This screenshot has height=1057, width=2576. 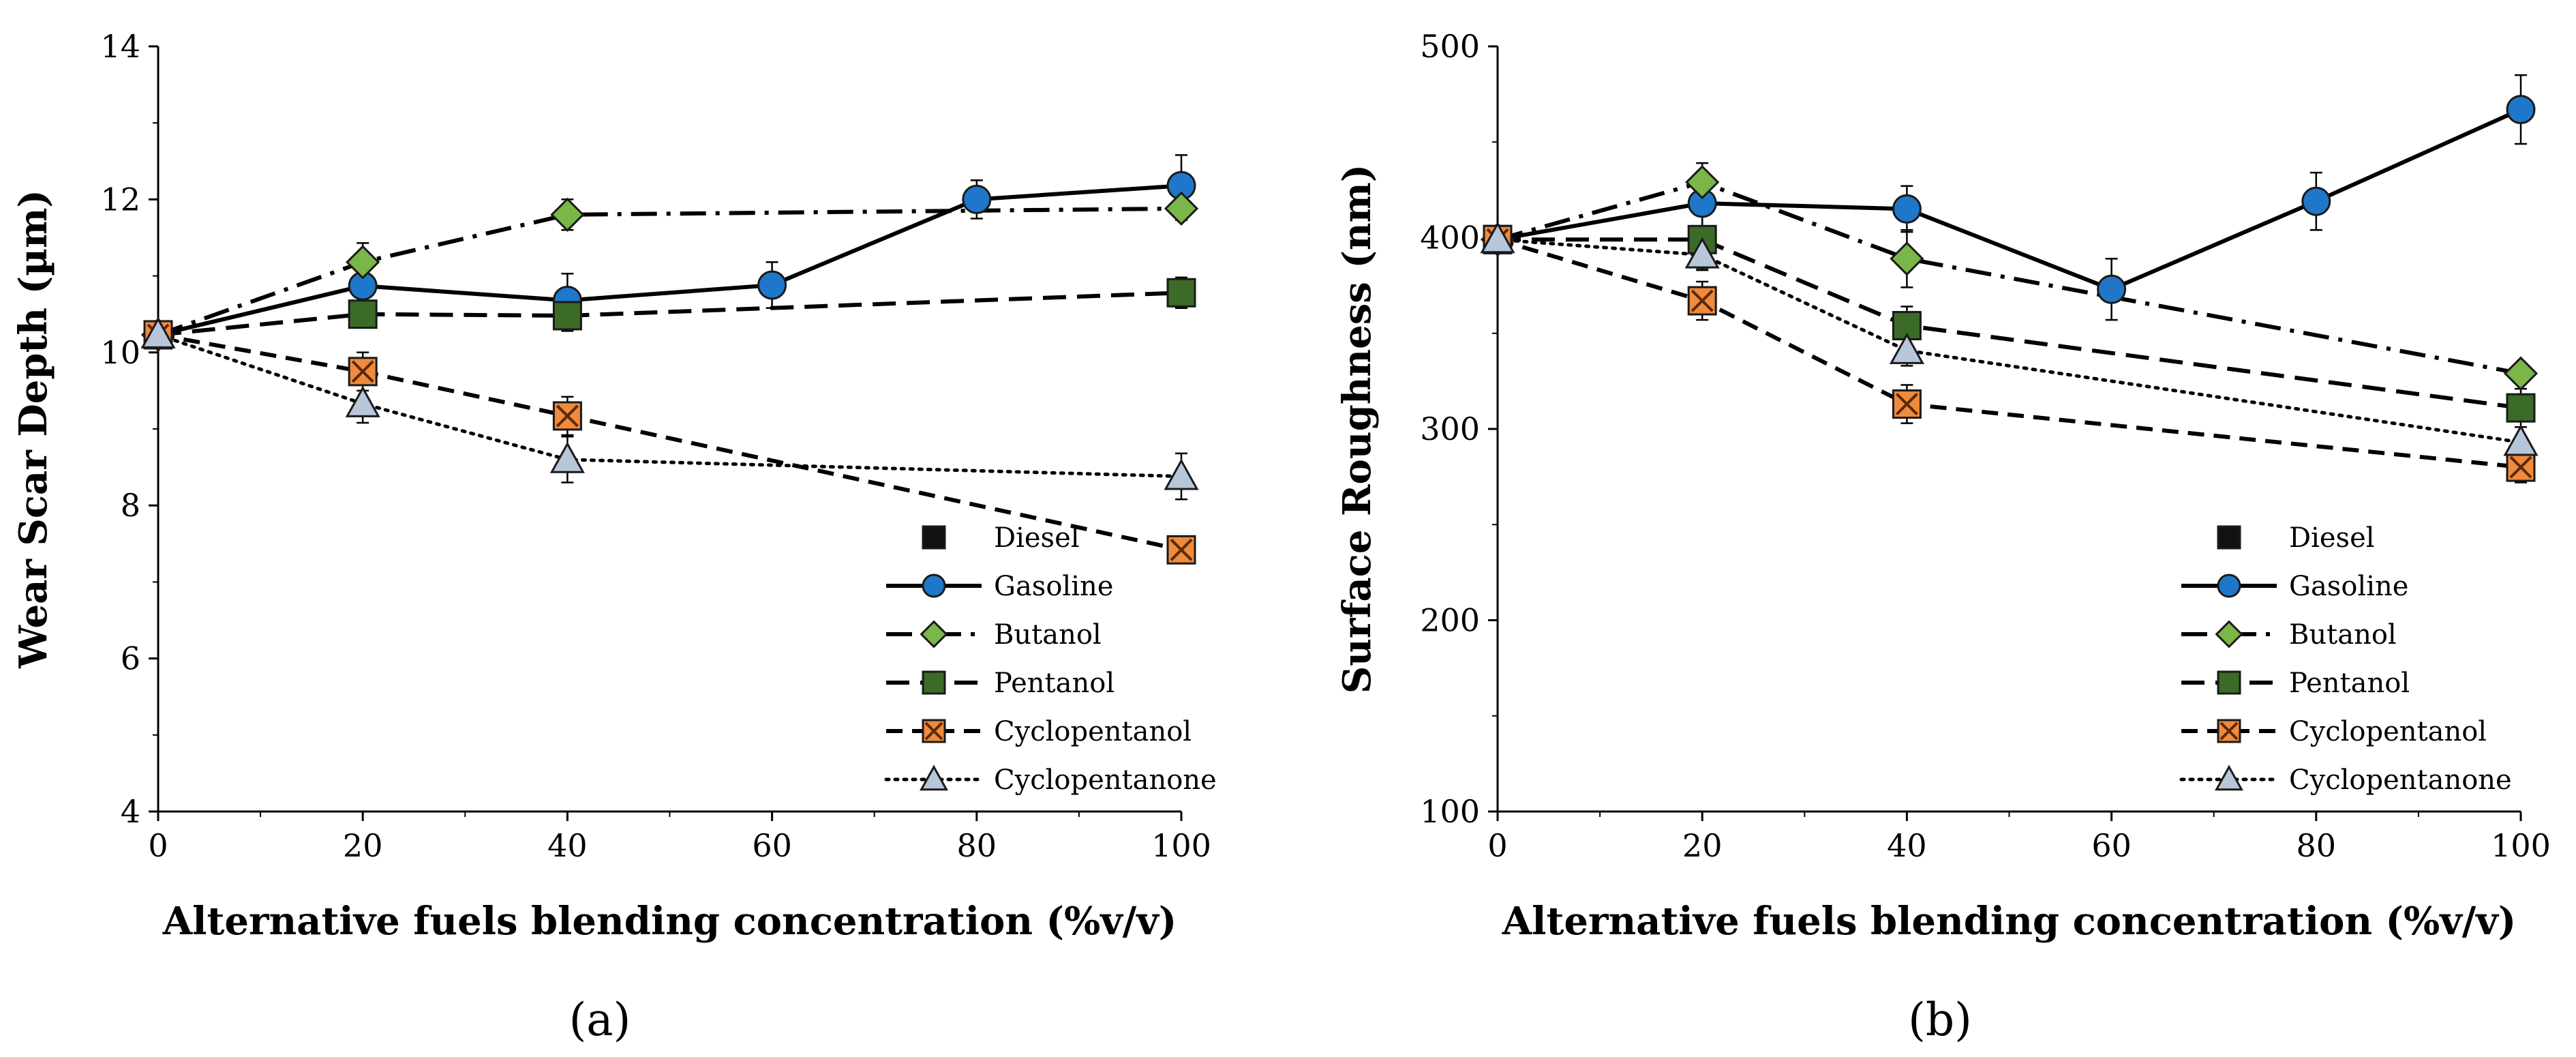 What do you see at coordinates (1358, 429) in the screenshot?
I see `y-axis-title: Surface Roughness (nm)` at bounding box center [1358, 429].